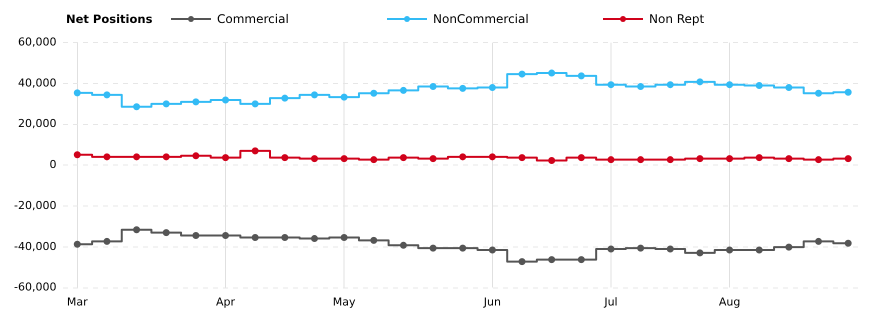  What do you see at coordinates (610, 301) in the screenshot?
I see `x-tick-label: Jul` at bounding box center [610, 301].